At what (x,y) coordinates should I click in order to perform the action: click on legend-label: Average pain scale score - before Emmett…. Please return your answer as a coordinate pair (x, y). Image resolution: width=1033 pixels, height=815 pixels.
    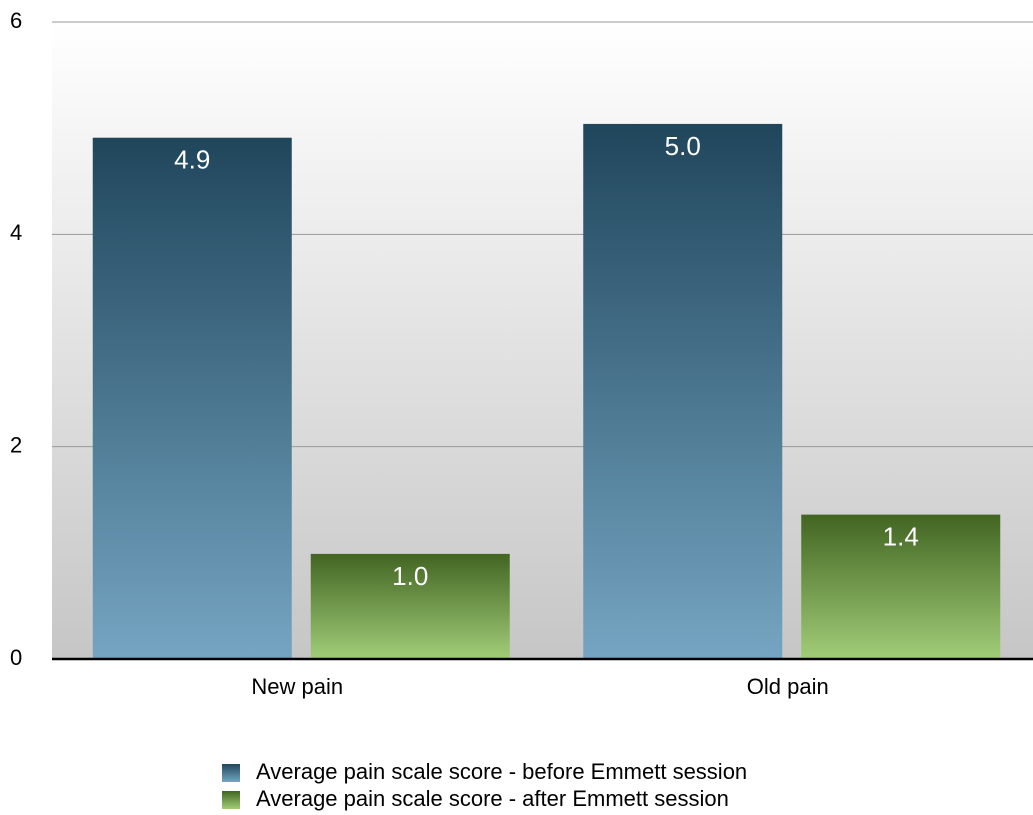
    Looking at the image, I should click on (501, 771).